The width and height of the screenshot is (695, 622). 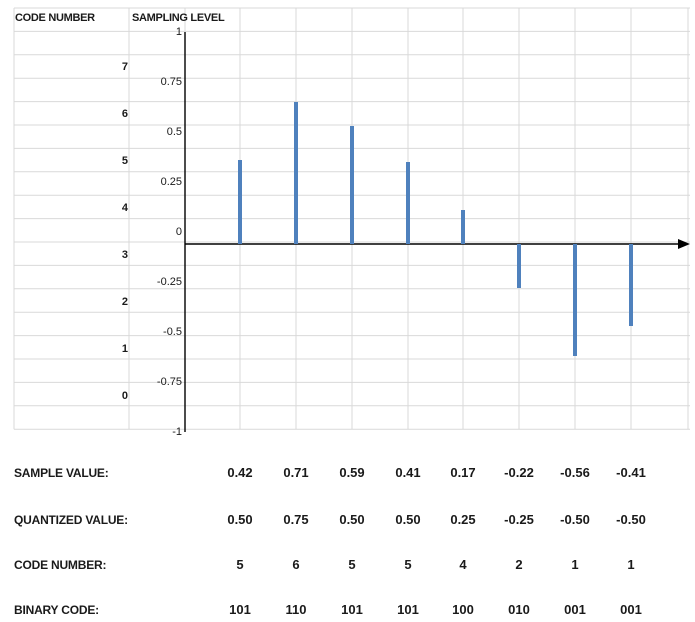 I want to click on sampling-level-header: SAMPLING LEVEL, so click(x=178, y=18).